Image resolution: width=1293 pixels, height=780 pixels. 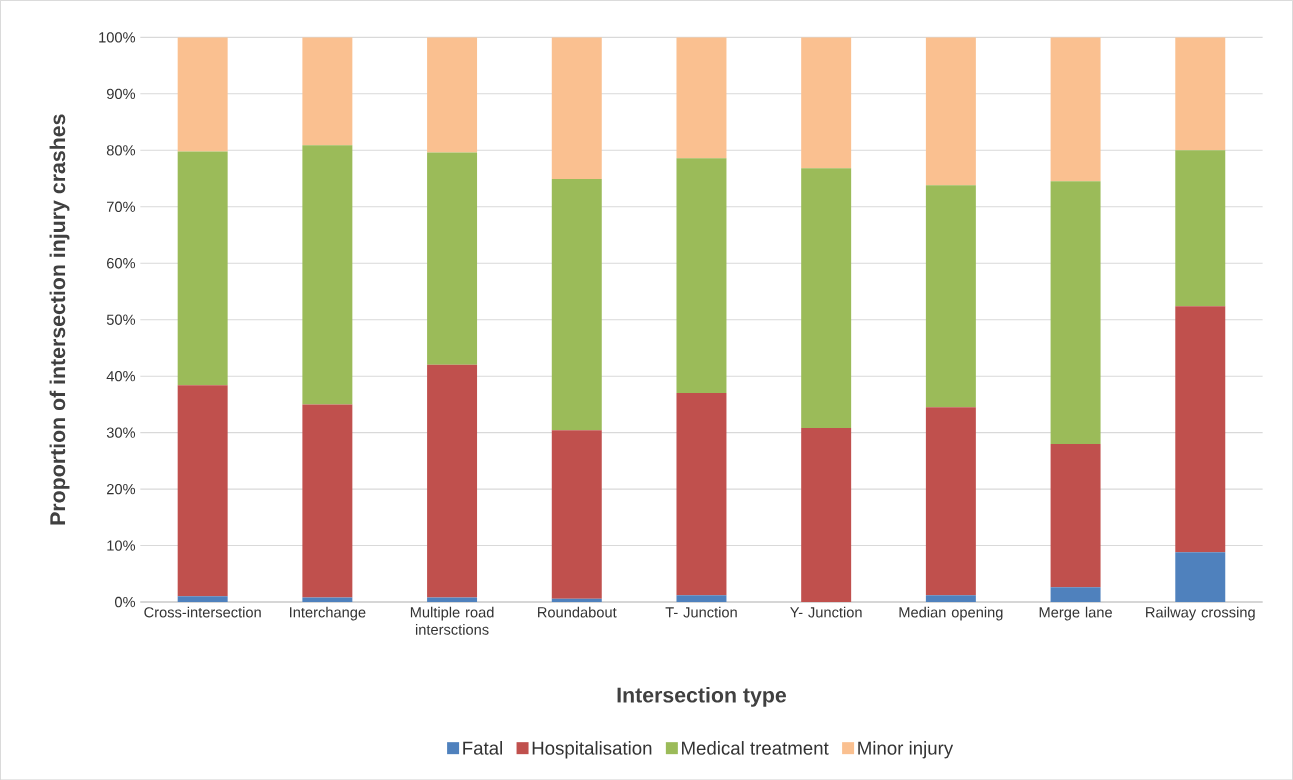 What do you see at coordinates (59, 319) in the screenshot?
I see `y-axis-title: Proportion of intersection injury crashes` at bounding box center [59, 319].